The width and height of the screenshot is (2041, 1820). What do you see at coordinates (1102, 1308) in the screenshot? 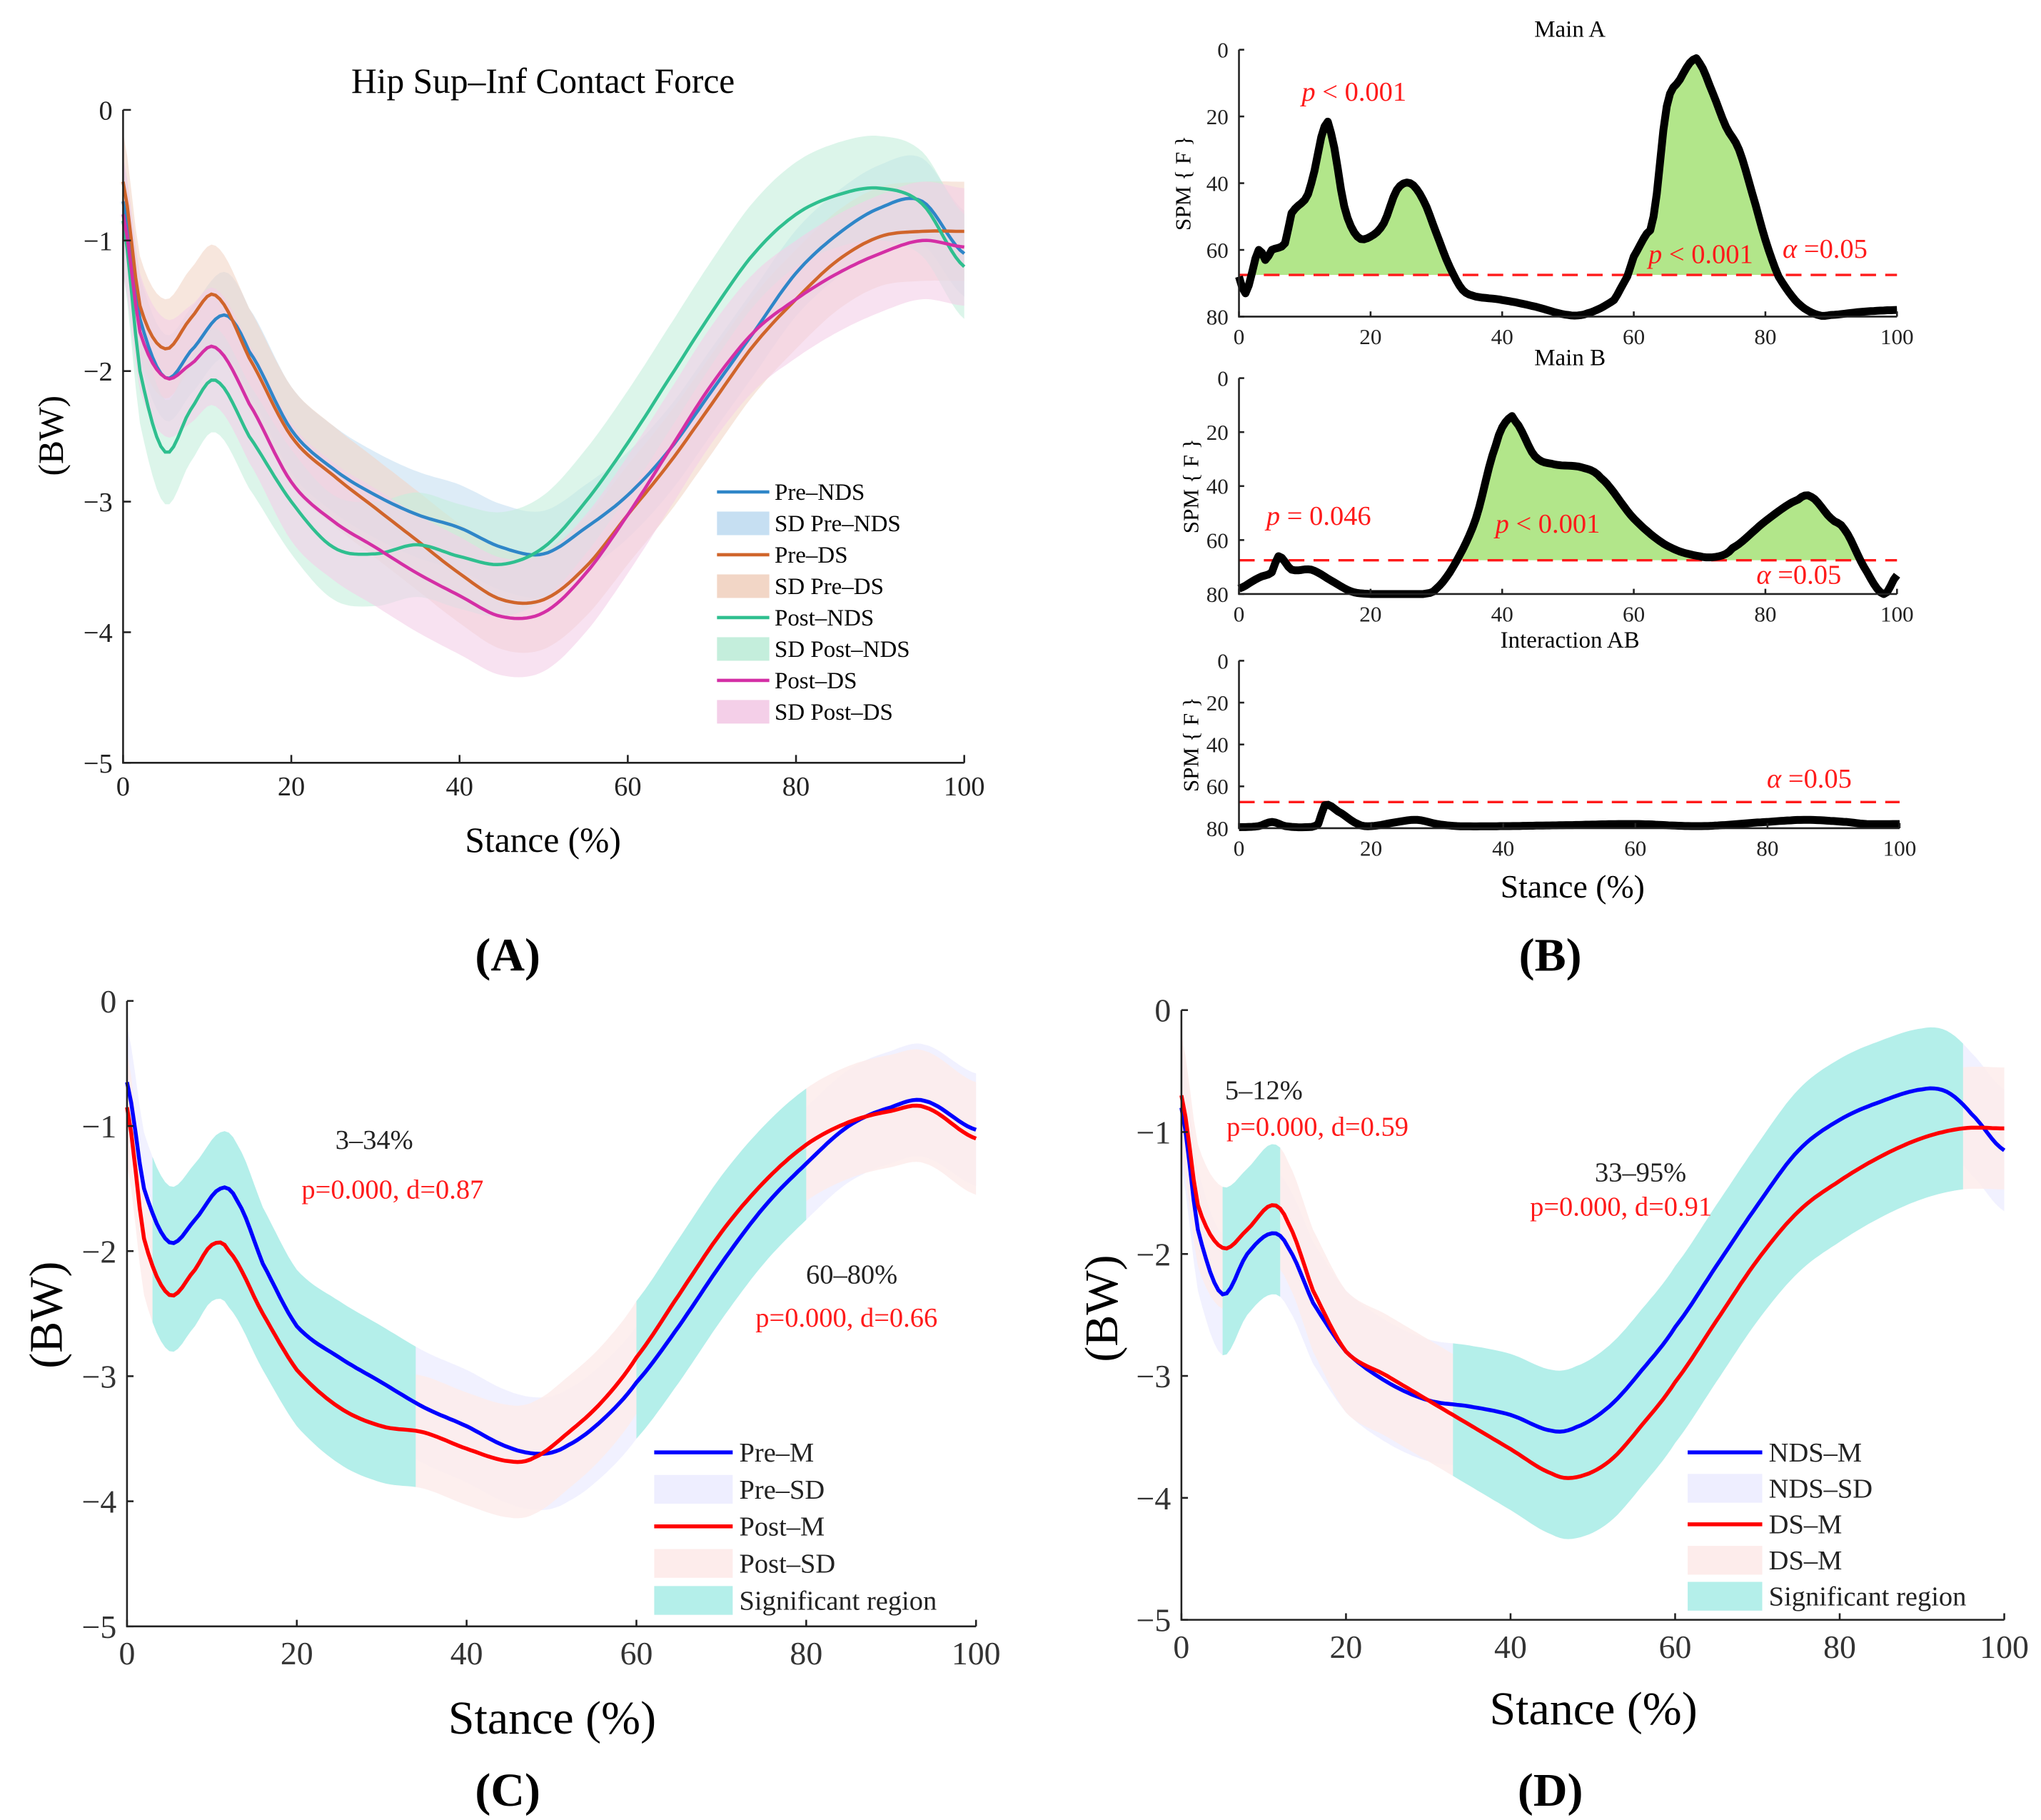
I see `y-axis-label: (BW)` at bounding box center [1102, 1308].